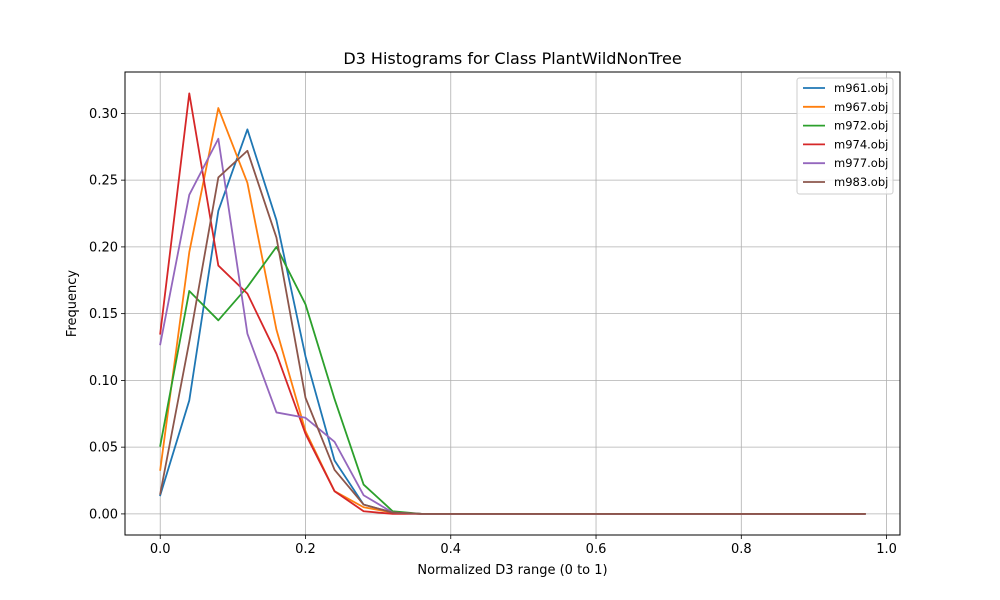 This screenshot has width=1000, height=600. I want to click on y-tick-label: 0.15, so click(103, 314).